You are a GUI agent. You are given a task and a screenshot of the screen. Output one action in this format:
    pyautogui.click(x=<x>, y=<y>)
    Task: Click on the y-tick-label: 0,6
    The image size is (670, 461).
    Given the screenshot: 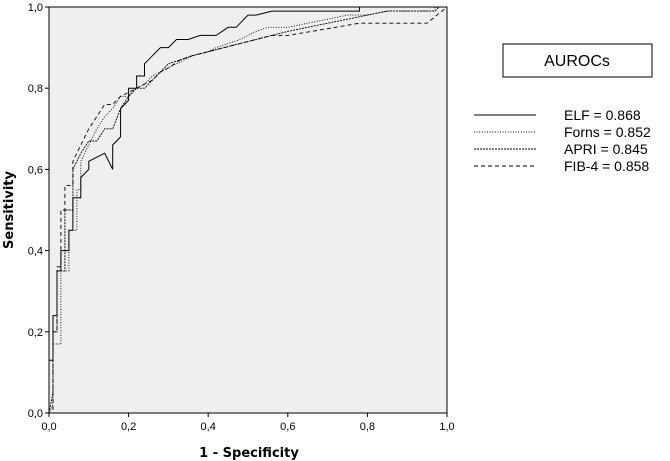 What is the action you would take?
    pyautogui.click(x=35, y=170)
    